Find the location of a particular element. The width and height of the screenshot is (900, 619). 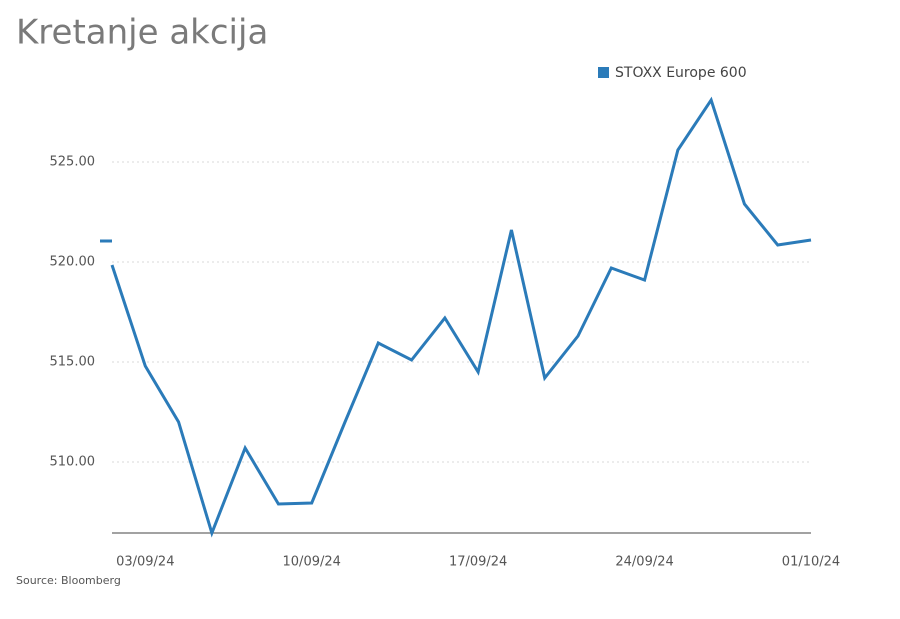

source-note: Source: Bloomberg is located at coordinates (68, 580).